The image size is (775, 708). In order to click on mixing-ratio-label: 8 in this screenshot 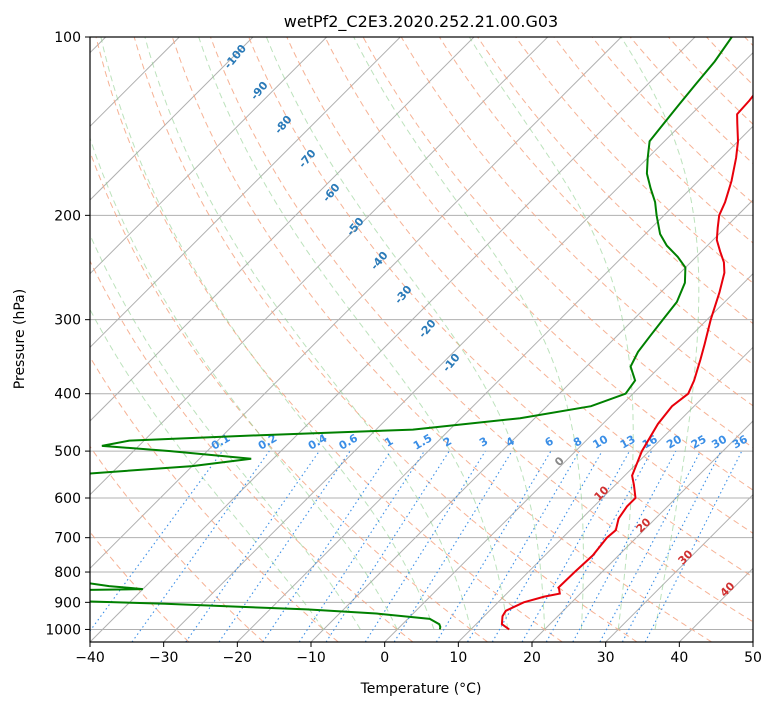, I will do `click(577, 442)`.